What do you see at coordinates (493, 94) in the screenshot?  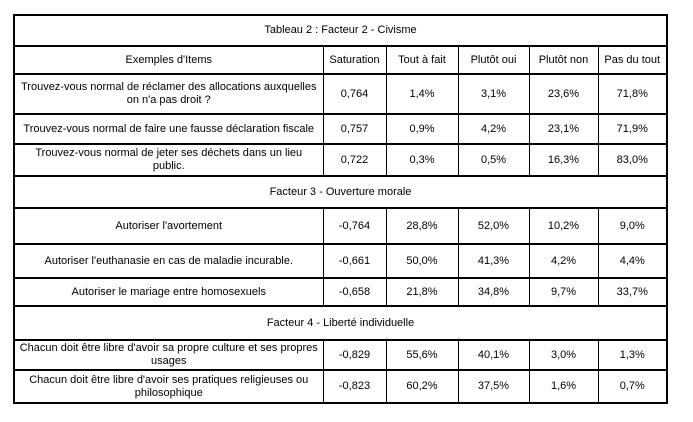 I see `cell-value: 3,1%` at bounding box center [493, 94].